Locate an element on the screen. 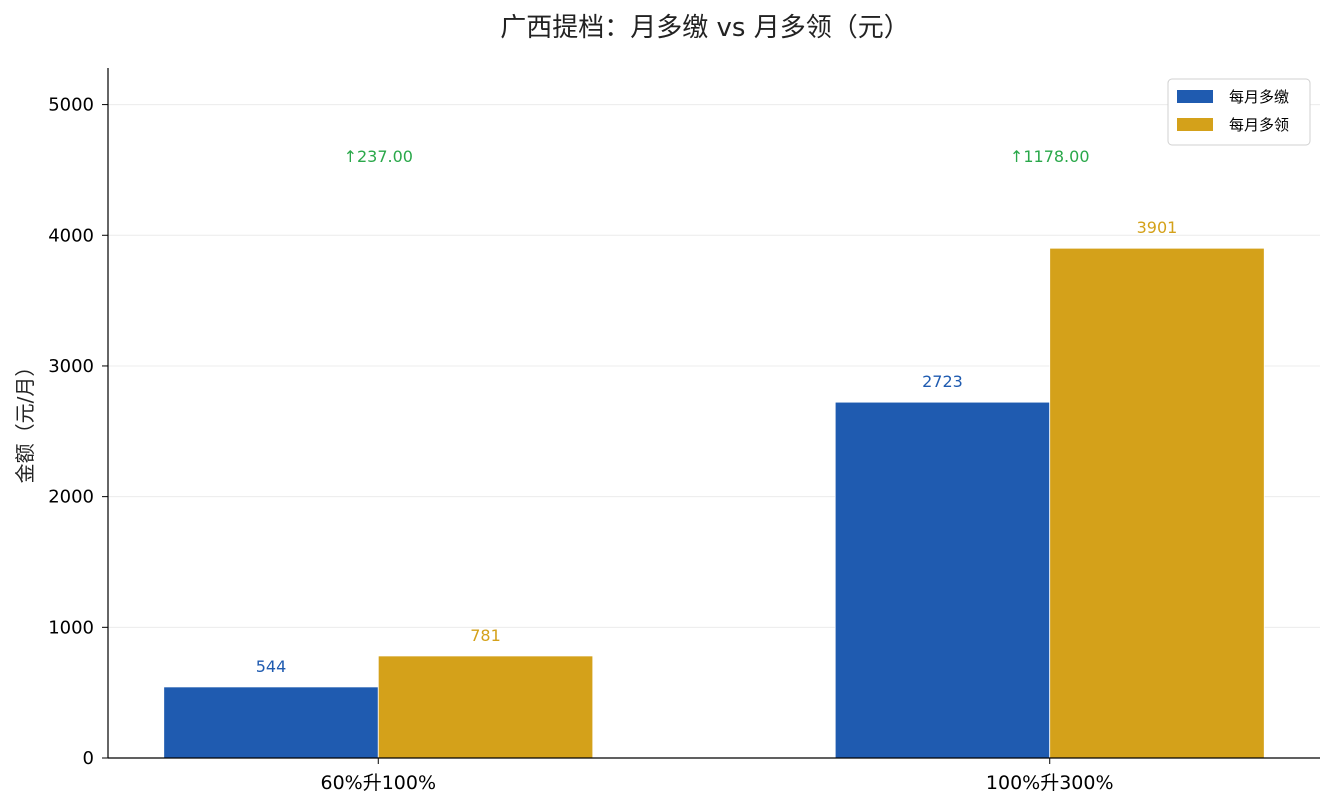 The width and height of the screenshot is (1335, 810). data-label: 3901 is located at coordinates (1157, 227).